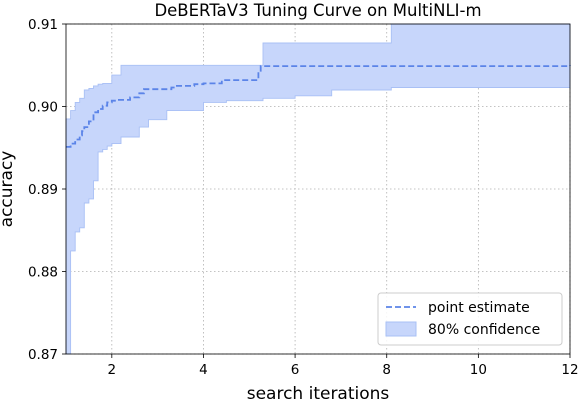  What do you see at coordinates (318, 392) in the screenshot?
I see `x-axis-label: search iterations` at bounding box center [318, 392].